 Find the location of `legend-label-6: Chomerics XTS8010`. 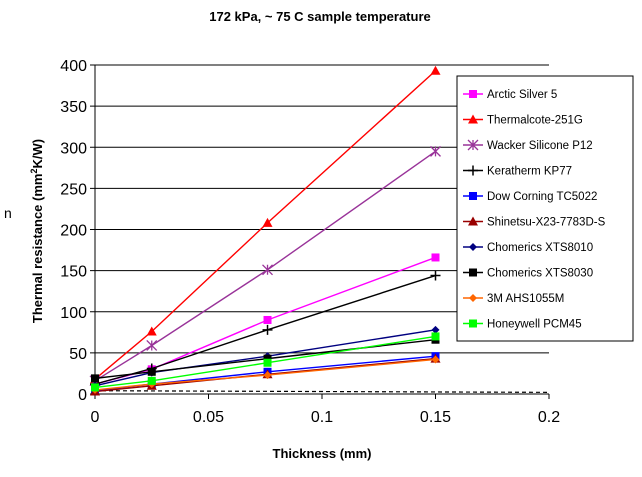

legend-label-6: Chomerics XTS8010 is located at coordinates (540, 248).